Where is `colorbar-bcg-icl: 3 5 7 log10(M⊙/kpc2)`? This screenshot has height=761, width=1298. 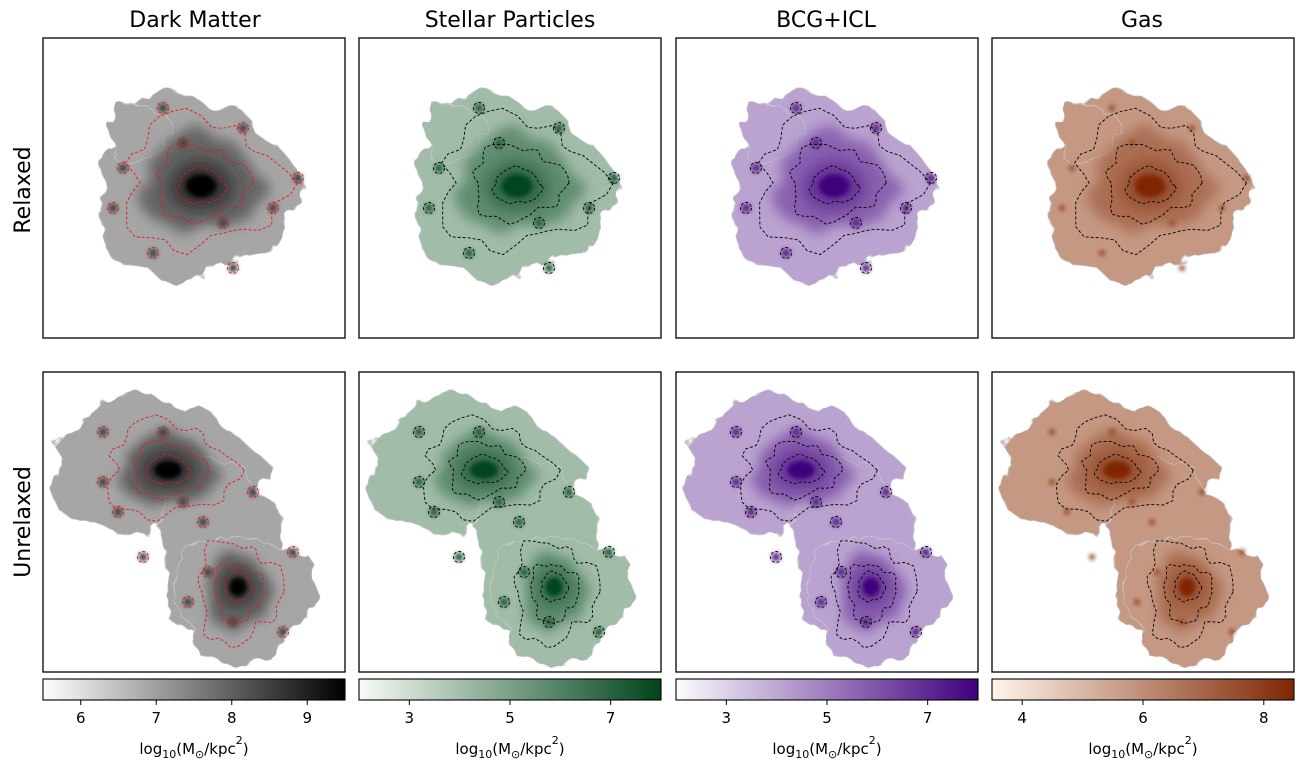
colorbar-bcg-icl: 3 5 7 log10(M⊙/kpc2) is located at coordinates (827, 719).